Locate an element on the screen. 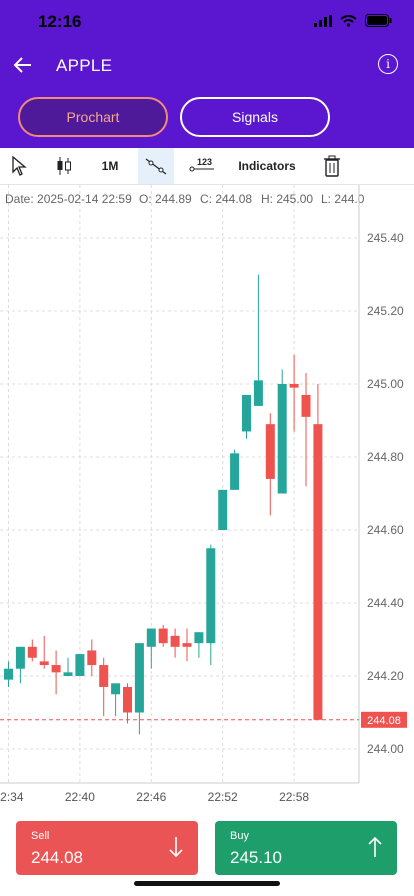  current-price-tag is located at coordinates (384, 719).